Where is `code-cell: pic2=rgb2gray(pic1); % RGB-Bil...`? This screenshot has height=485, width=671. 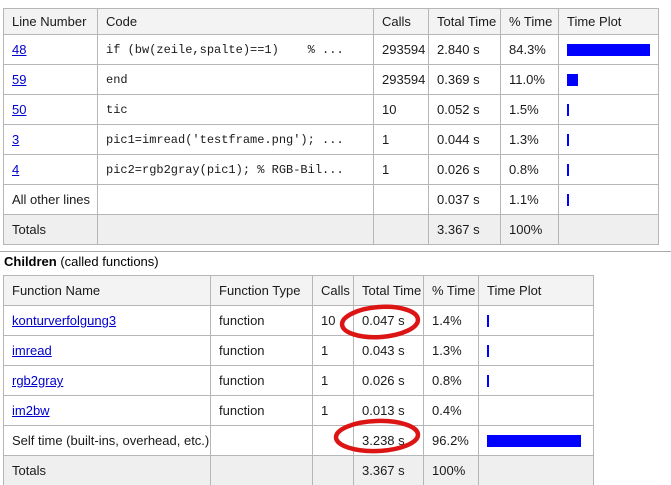 code-cell: pic2=rgb2gray(pic1); % RGB-Bil... is located at coordinates (235, 169).